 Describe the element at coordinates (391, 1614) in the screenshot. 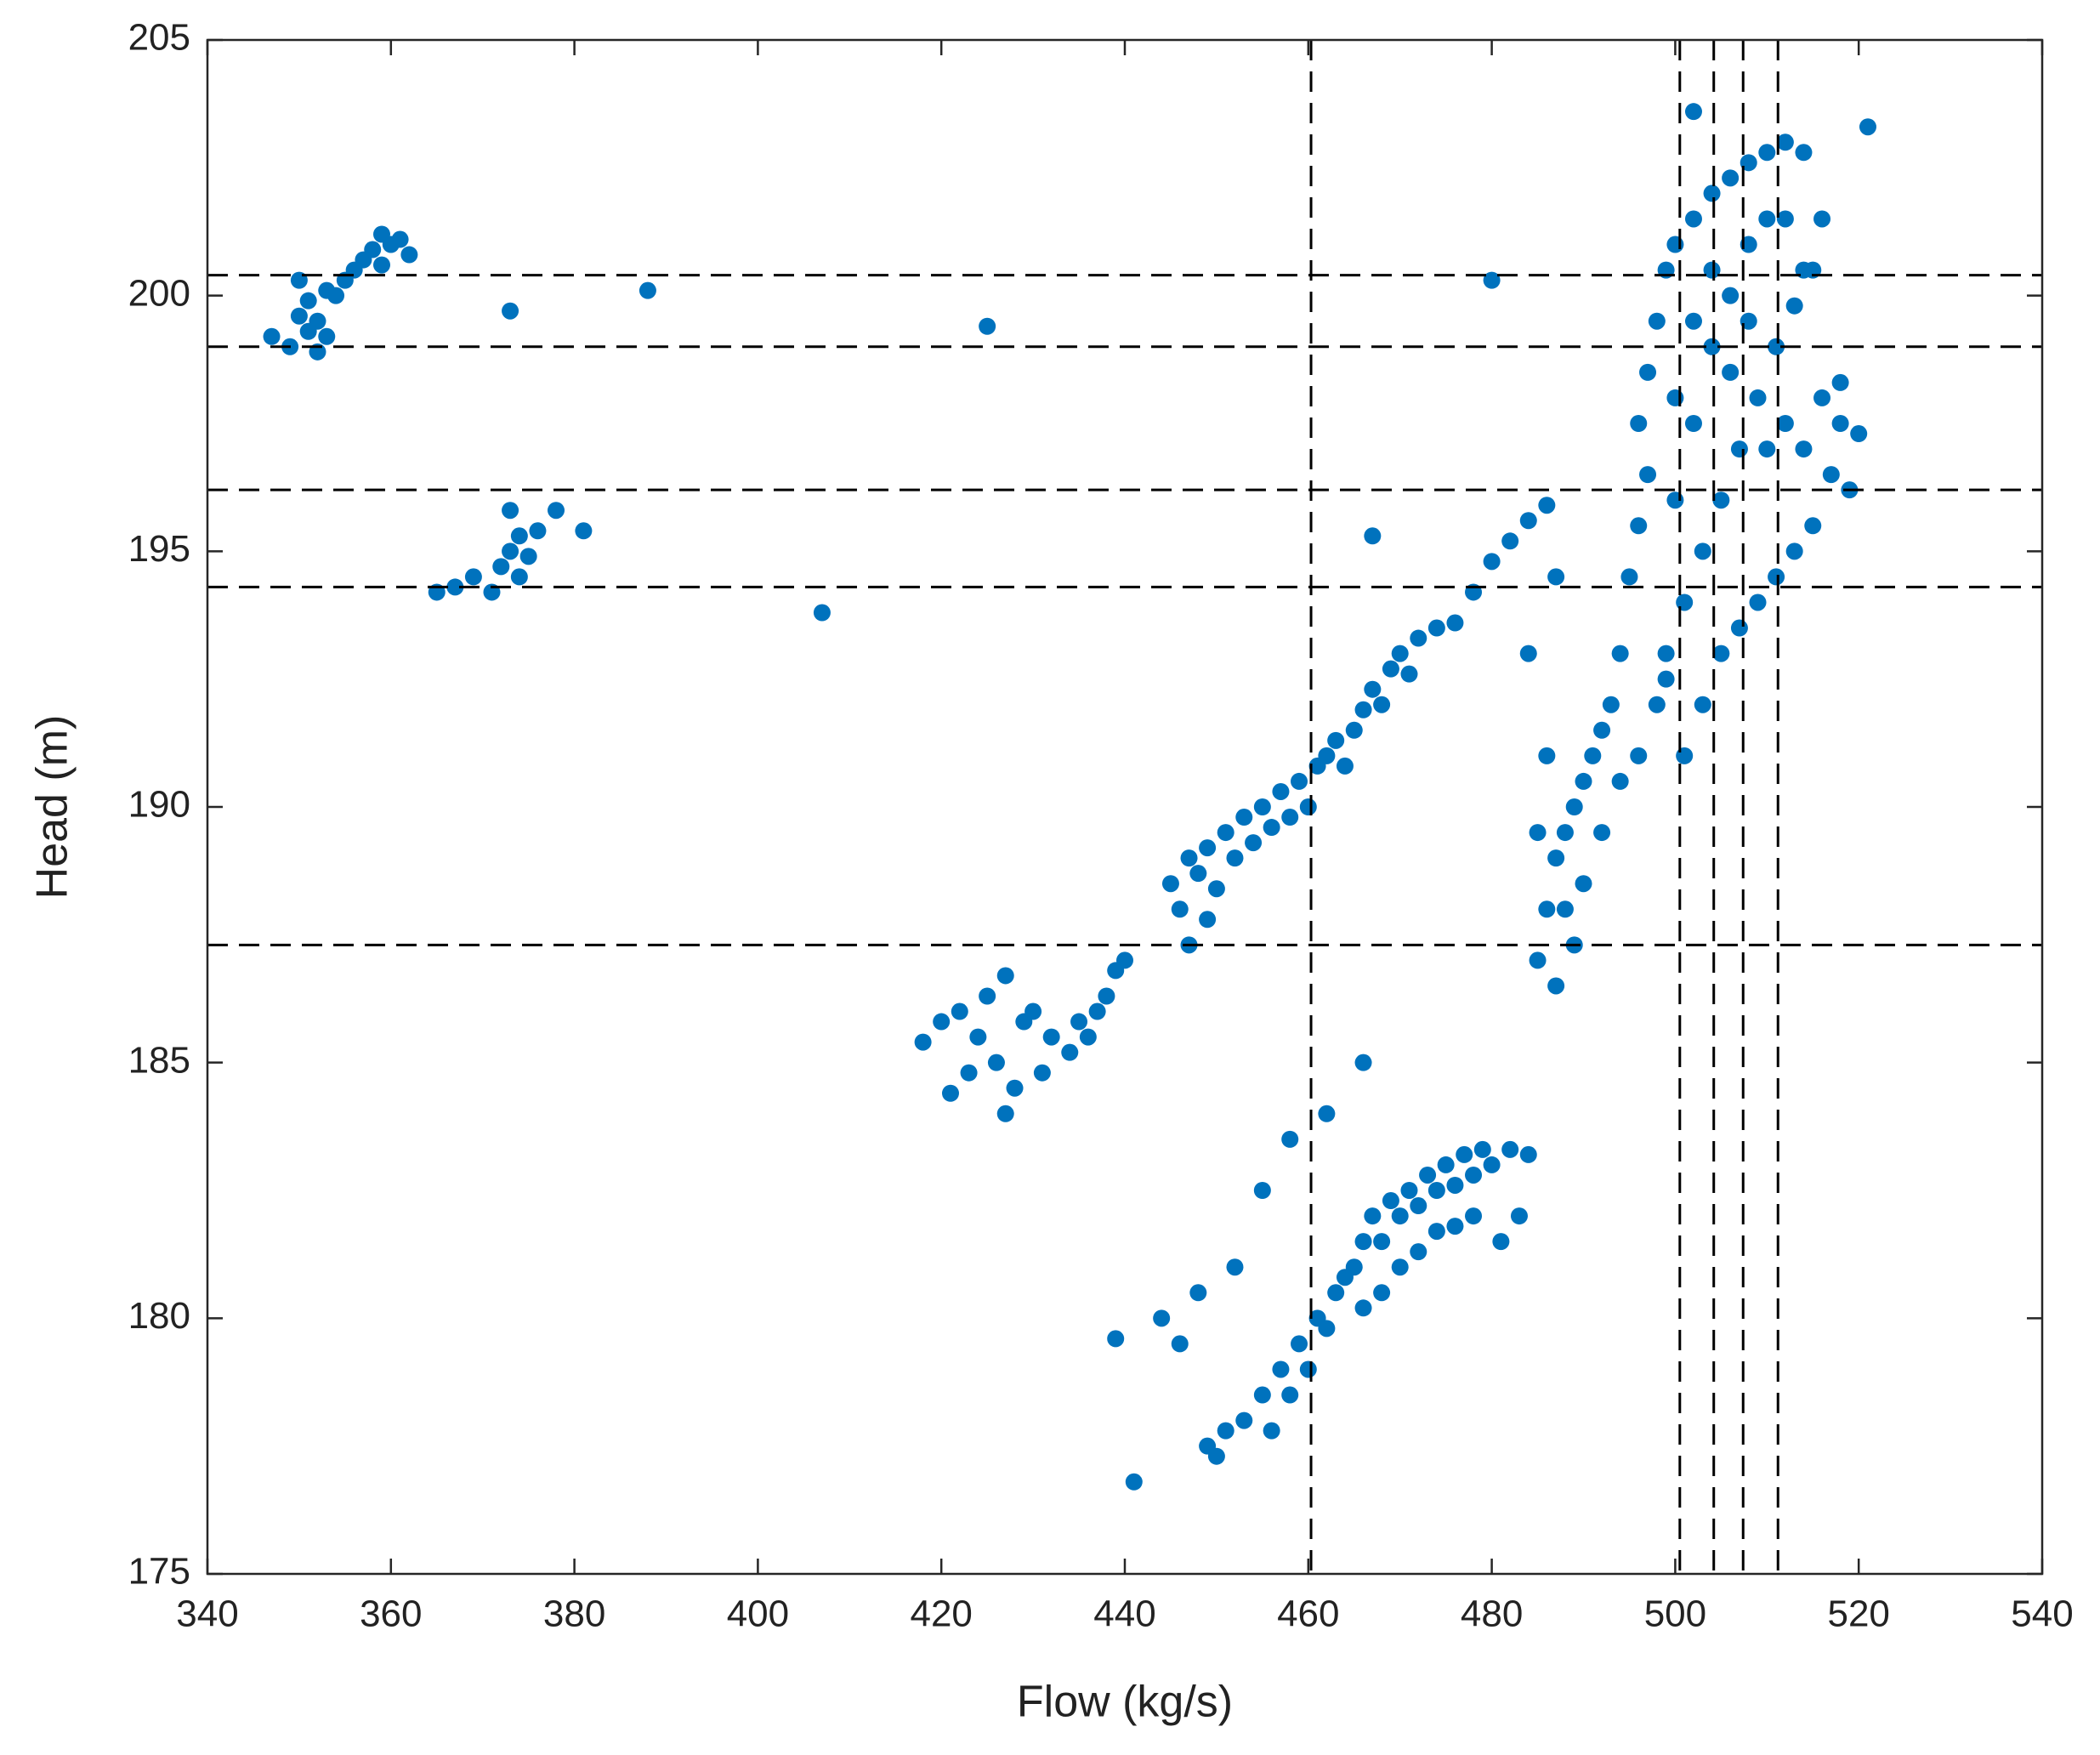

I see `x-tick-label: 360` at that location.